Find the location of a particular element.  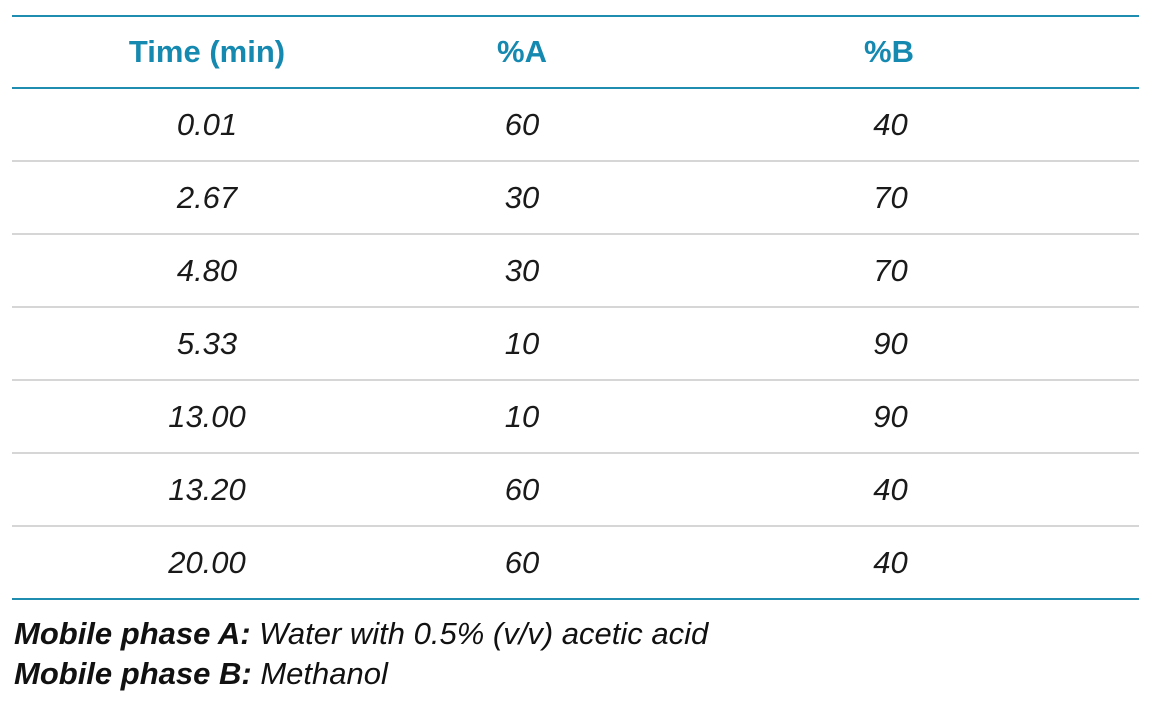

header-row: Time (min) %A %B is located at coordinates (575, 52).